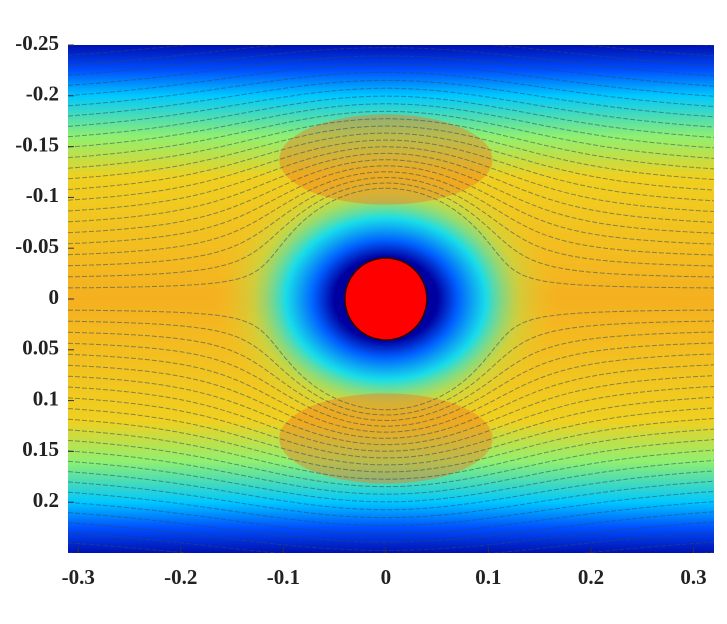 The height and width of the screenshot is (624, 727). What do you see at coordinates (591, 577) in the screenshot?
I see `x-tick-label: 0.2` at bounding box center [591, 577].